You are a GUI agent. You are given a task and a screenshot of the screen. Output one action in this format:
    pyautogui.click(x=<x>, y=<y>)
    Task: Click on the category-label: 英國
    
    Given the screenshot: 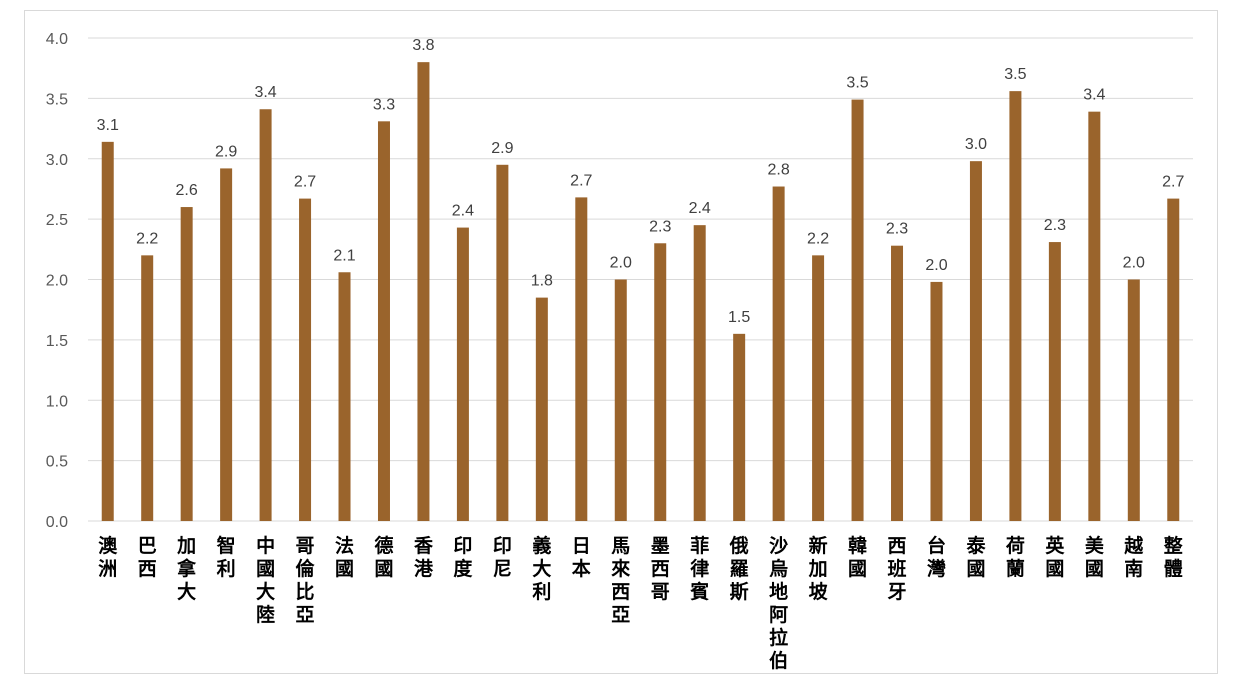 What is the action you would take?
    pyautogui.click(x=1055, y=557)
    